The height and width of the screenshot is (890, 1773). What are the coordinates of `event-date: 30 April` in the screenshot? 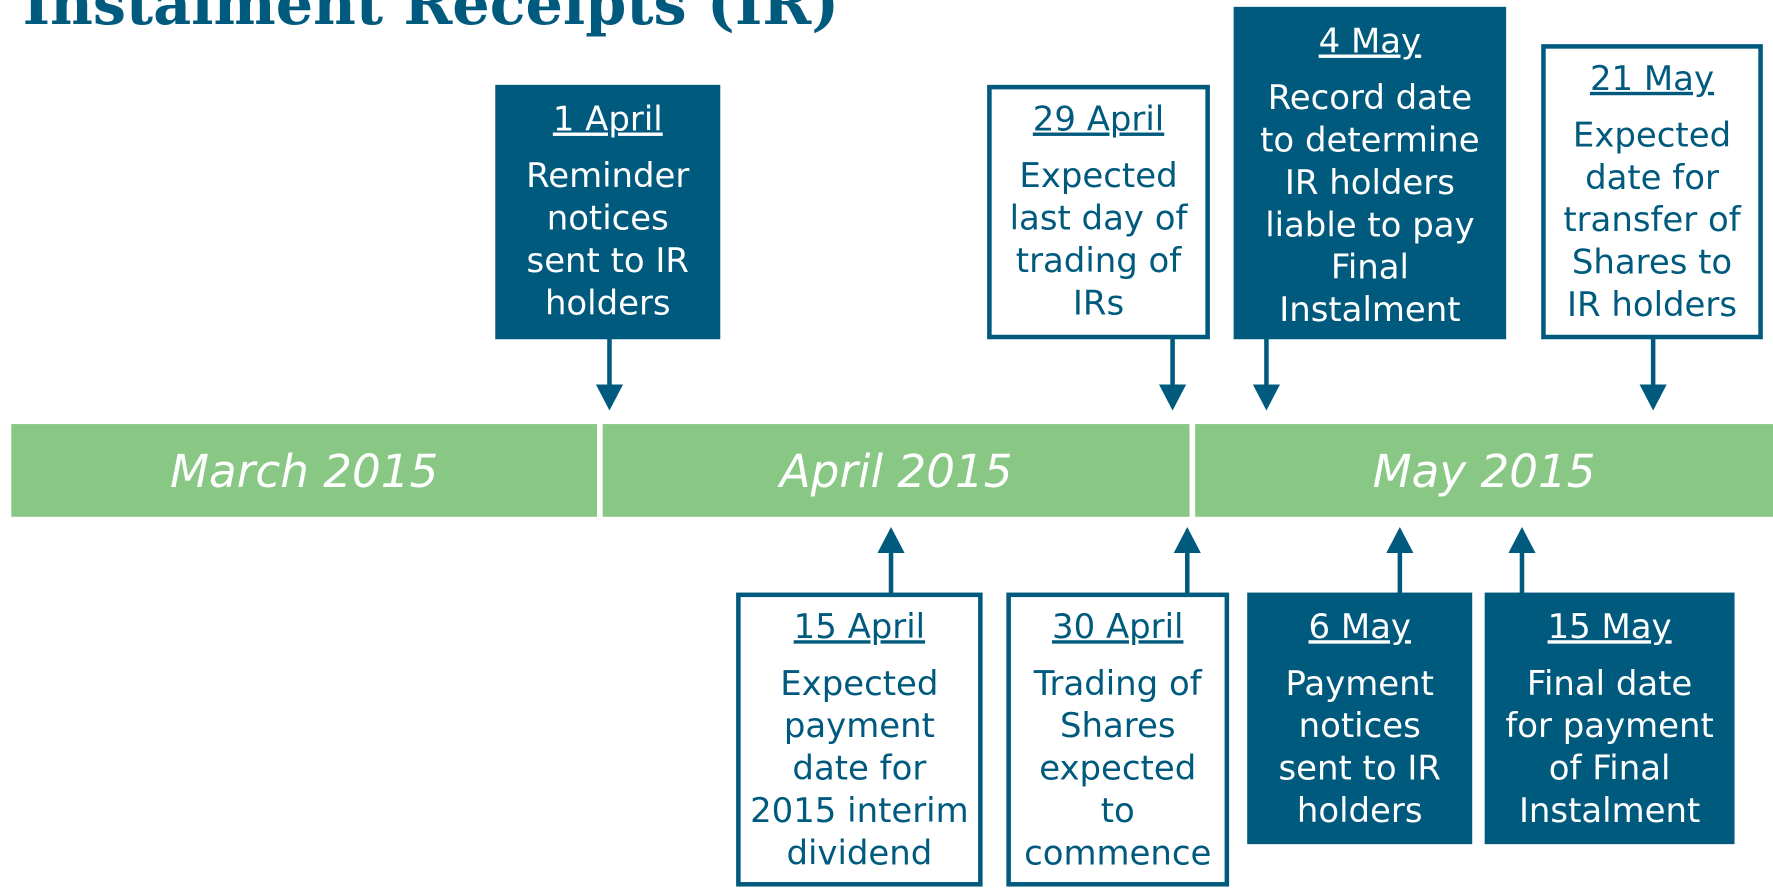 It's located at (1117, 626).